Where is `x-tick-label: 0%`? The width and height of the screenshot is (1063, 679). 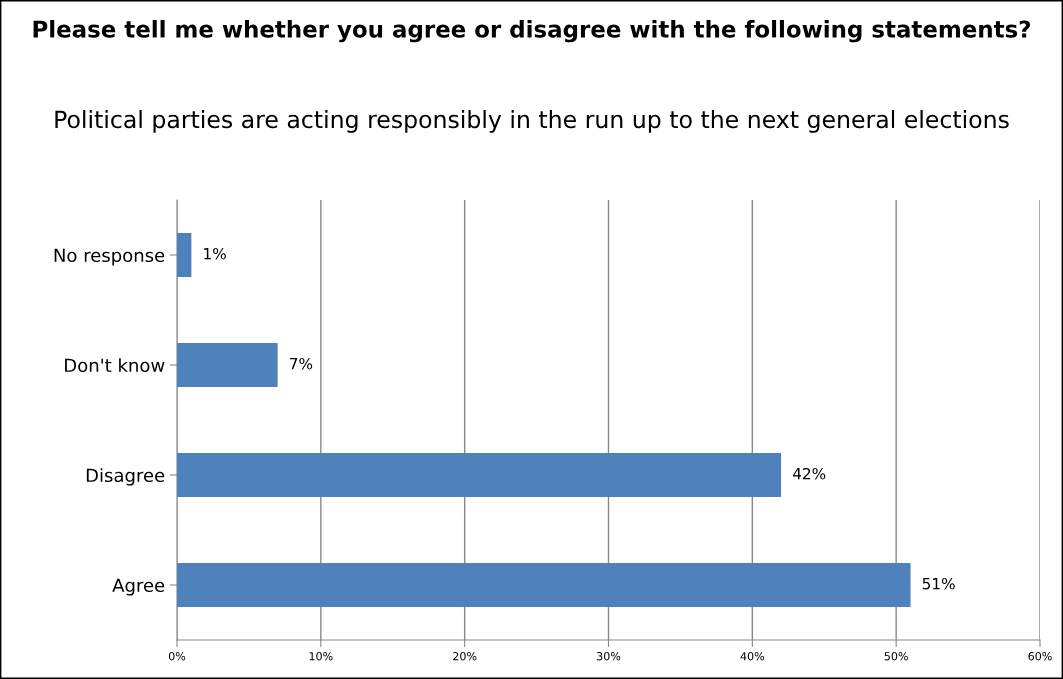
x-tick-label: 0% is located at coordinates (177, 656).